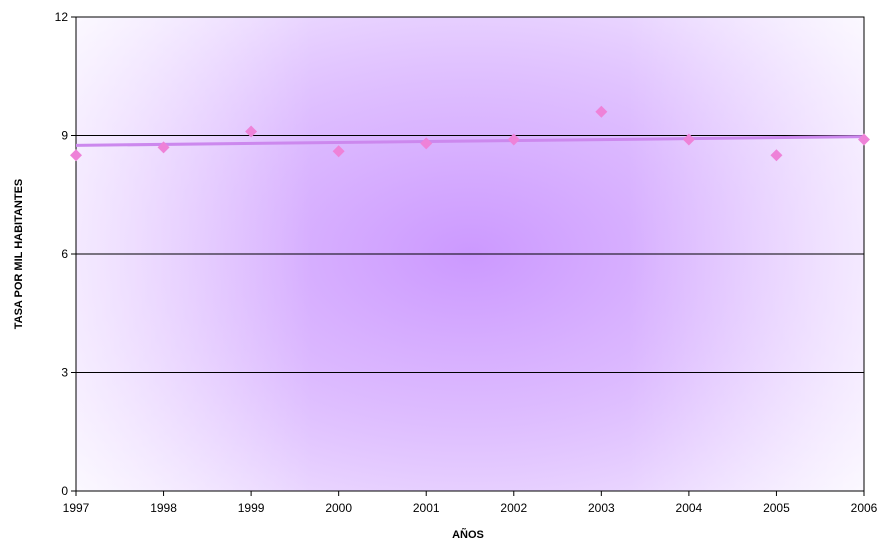 This screenshot has height=548, width=882. What do you see at coordinates (513, 508) in the screenshot?
I see `x-tick-label: 2002` at bounding box center [513, 508].